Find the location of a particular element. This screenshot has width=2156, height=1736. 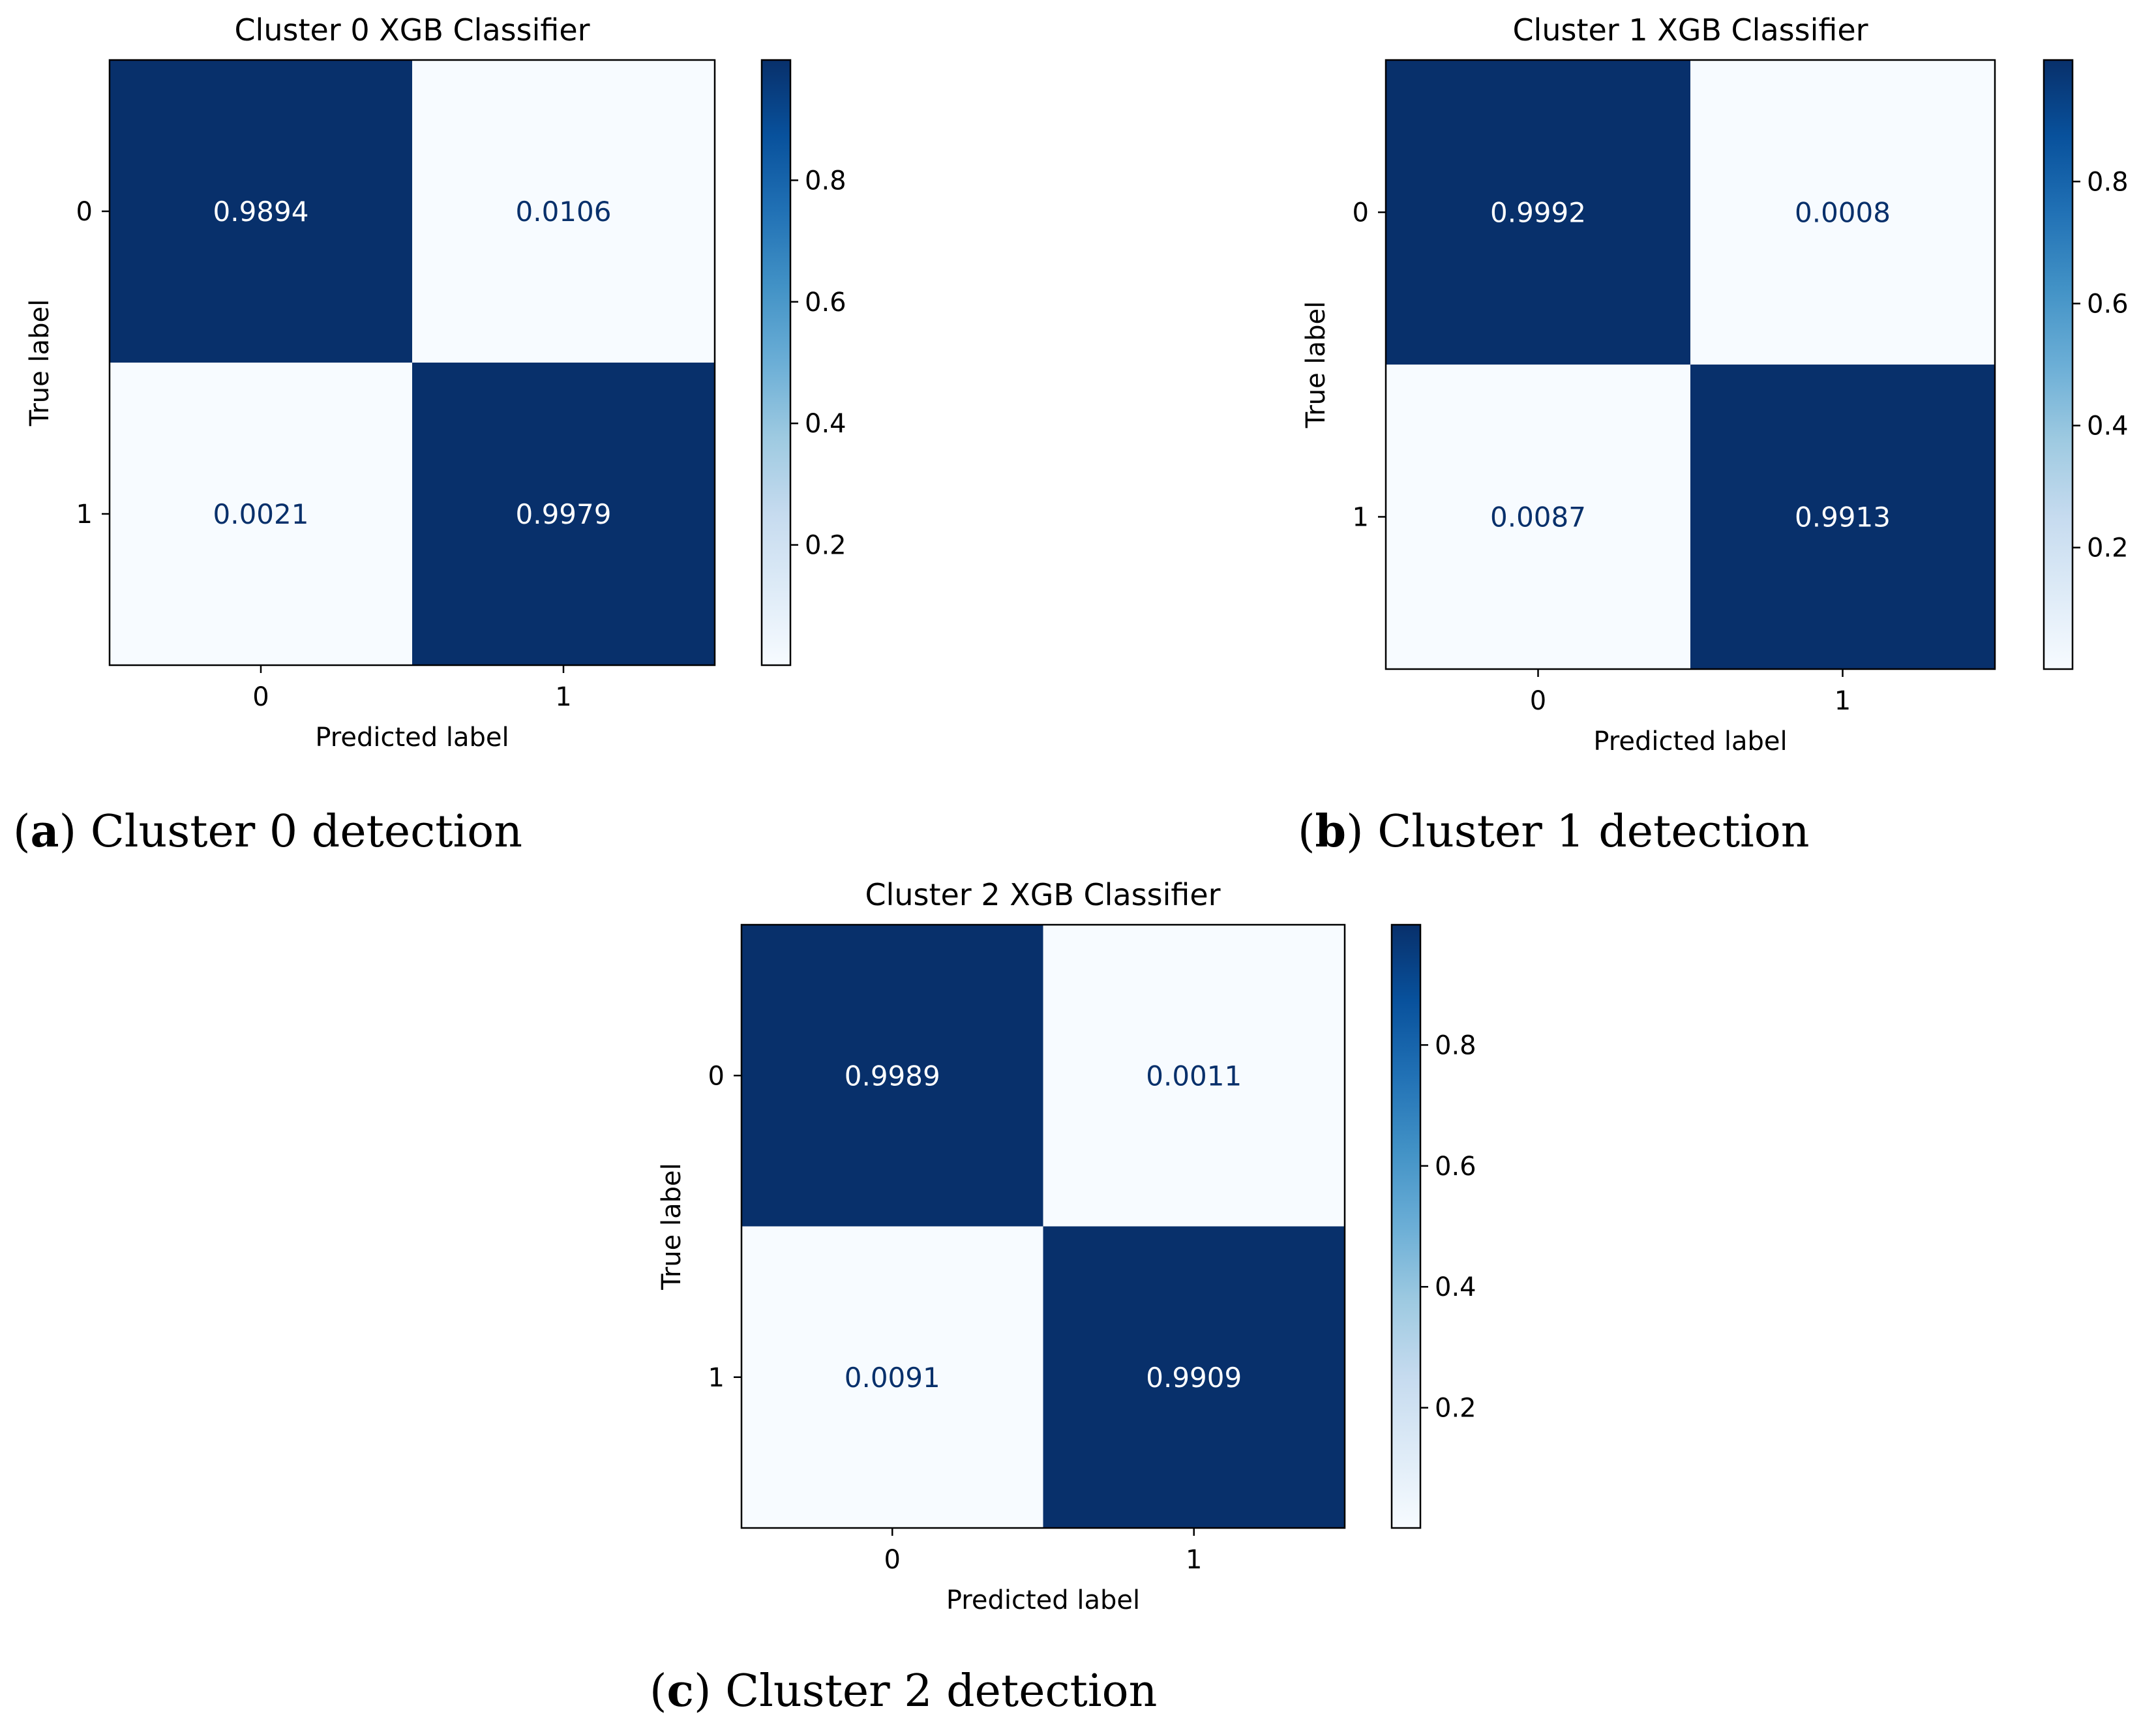

cell-value-label: 0.9979 is located at coordinates (564, 514).